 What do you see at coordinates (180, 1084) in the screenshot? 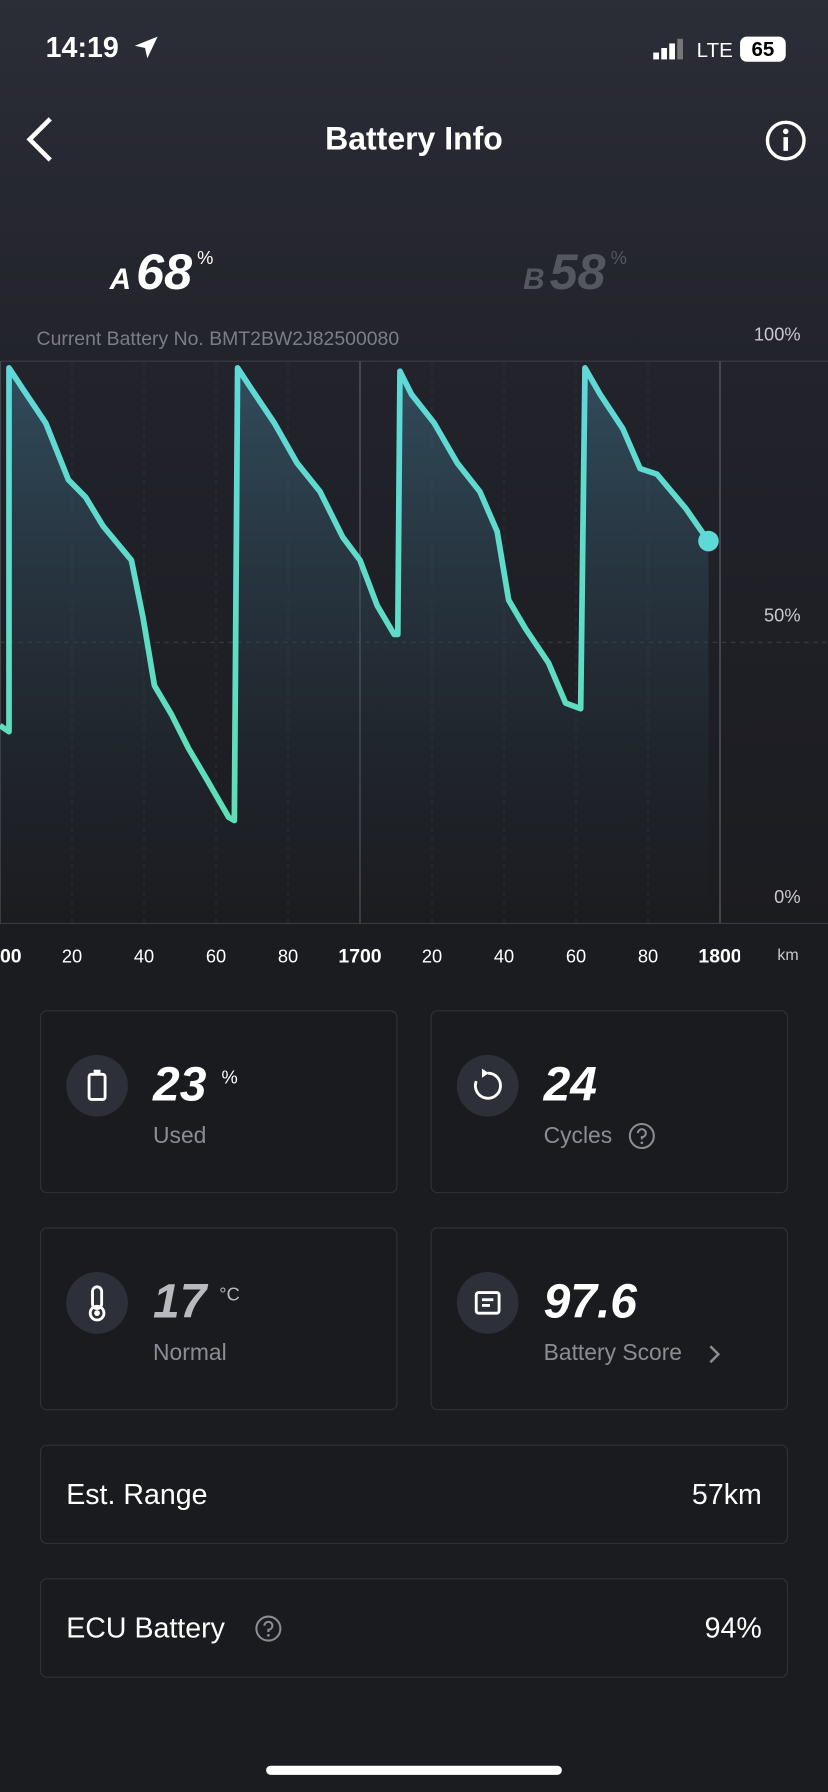
I see `stat-value: 23` at bounding box center [180, 1084].